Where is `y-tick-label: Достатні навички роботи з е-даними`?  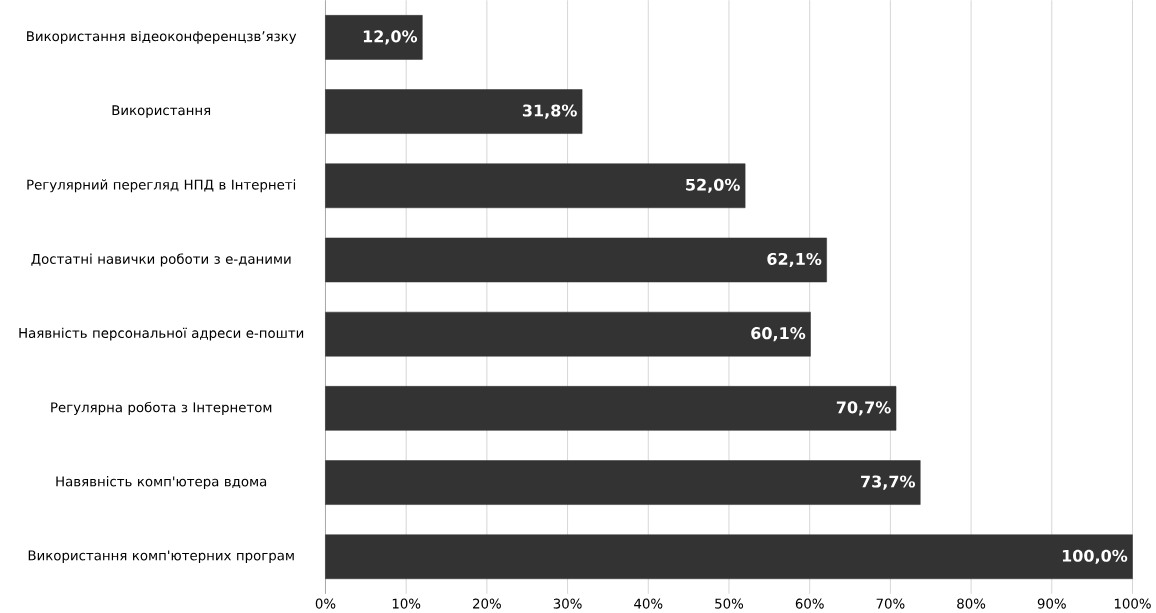 y-tick-label: Достатні навички роботи з е-даними is located at coordinates (161, 260).